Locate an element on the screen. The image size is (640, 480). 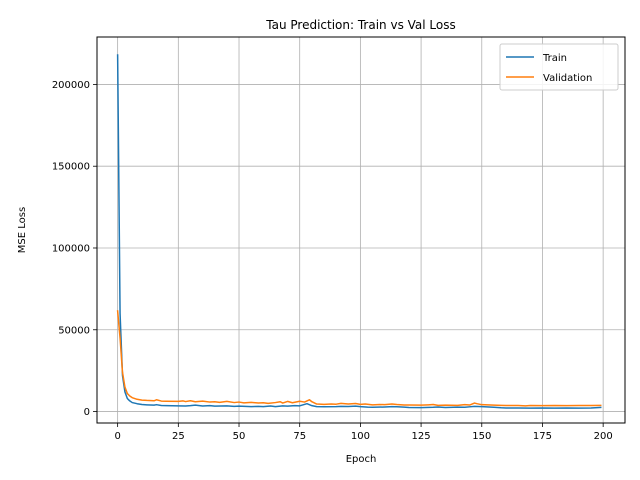
y-tick-label: 50000 is located at coordinates (74, 330).